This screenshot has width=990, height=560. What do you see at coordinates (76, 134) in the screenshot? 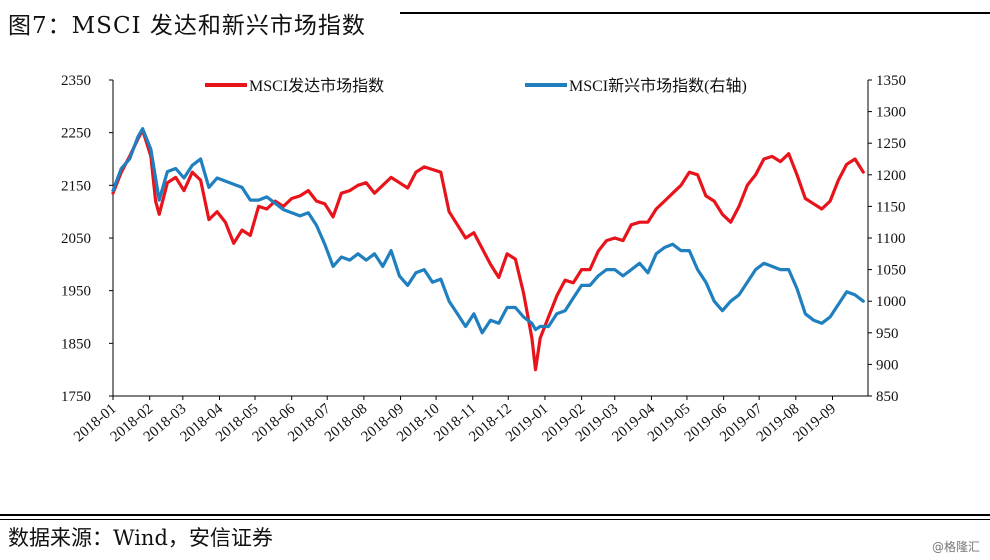
I see `y-left-tick-label: 2250` at bounding box center [76, 134].